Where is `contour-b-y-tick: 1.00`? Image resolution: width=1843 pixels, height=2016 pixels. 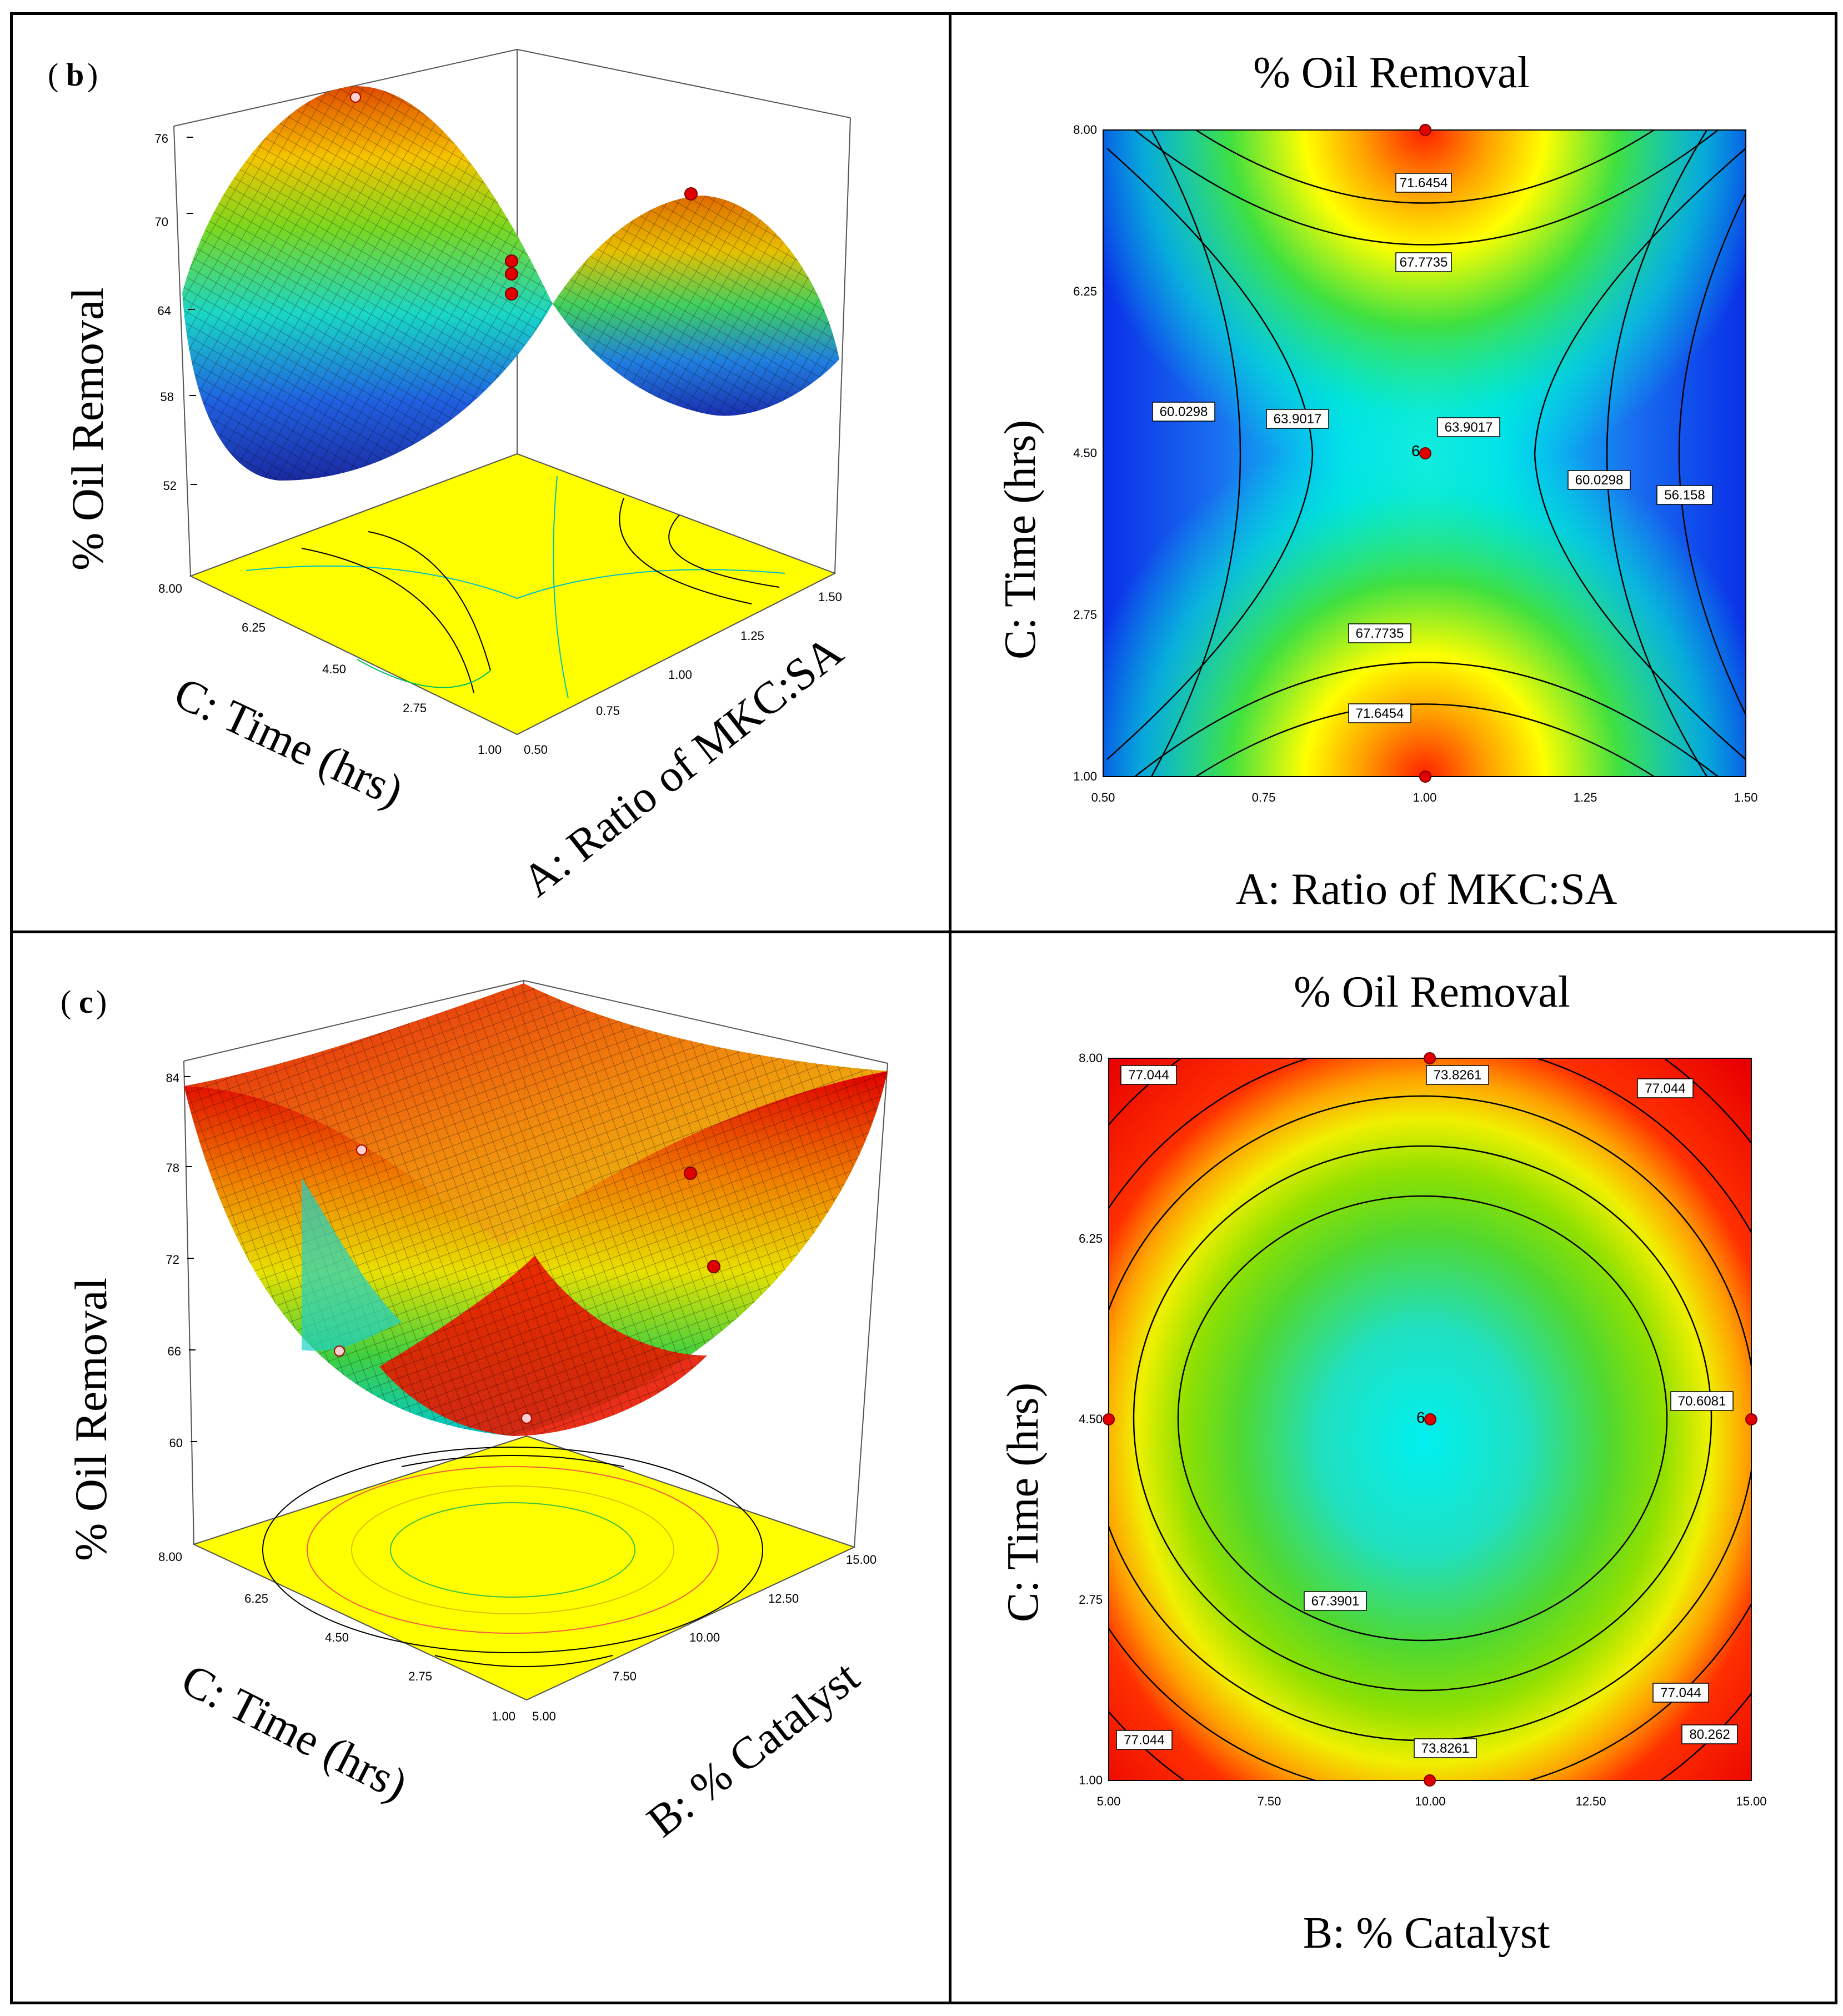 contour-b-y-tick: 1.00 is located at coordinates (1085, 776).